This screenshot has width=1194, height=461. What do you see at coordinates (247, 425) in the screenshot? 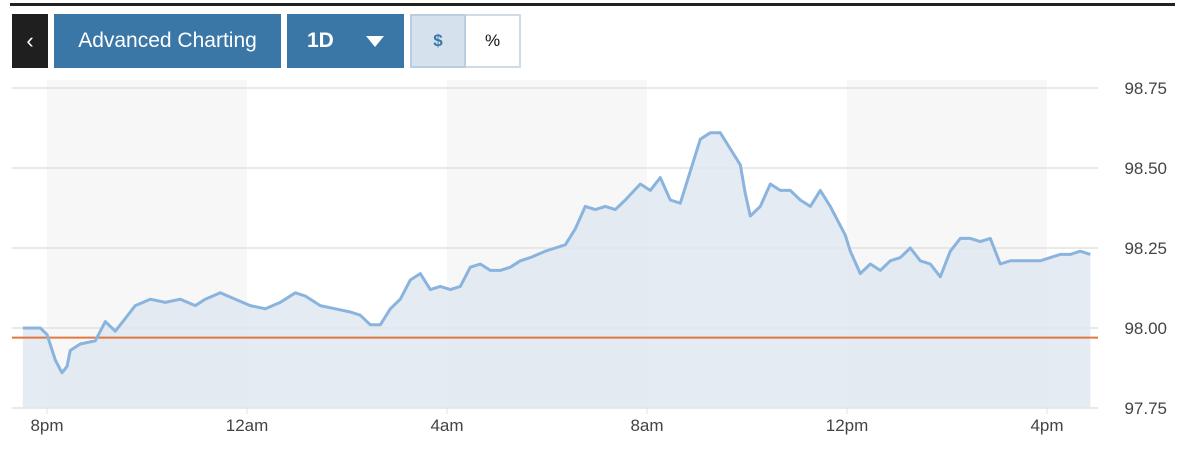
I see `x-tick-label: 12am` at bounding box center [247, 425].